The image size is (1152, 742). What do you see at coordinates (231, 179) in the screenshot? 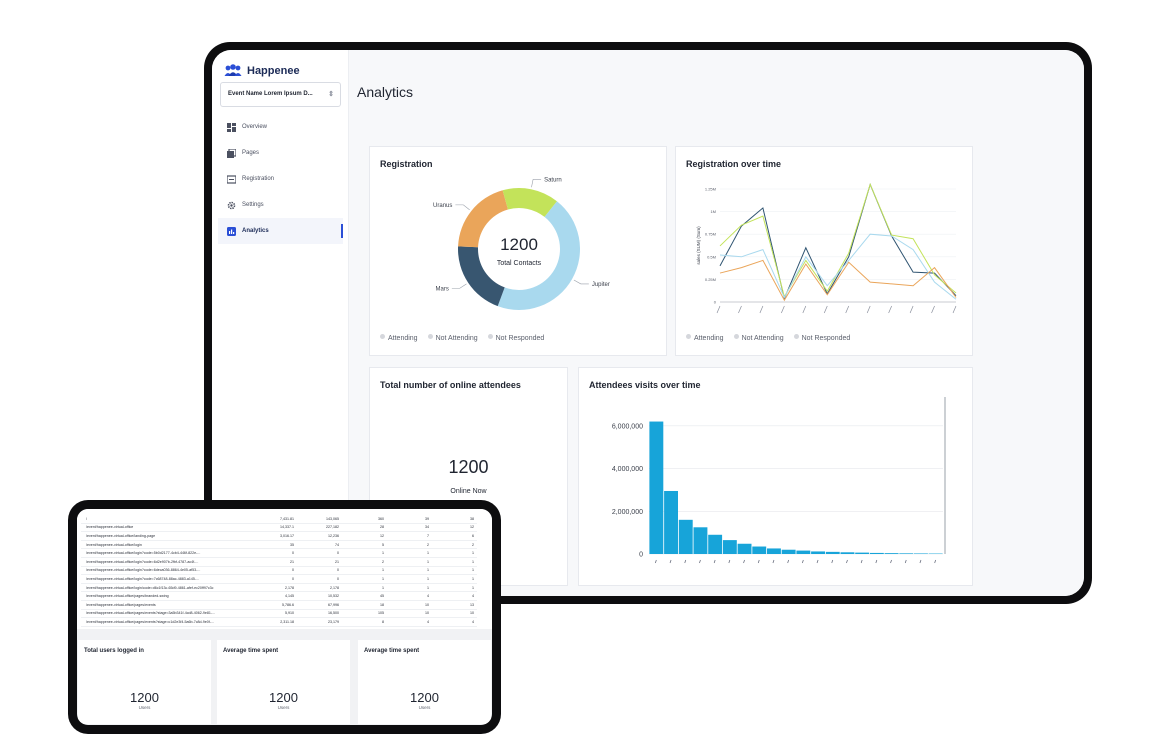
I see `registration-icon` at bounding box center [231, 179].